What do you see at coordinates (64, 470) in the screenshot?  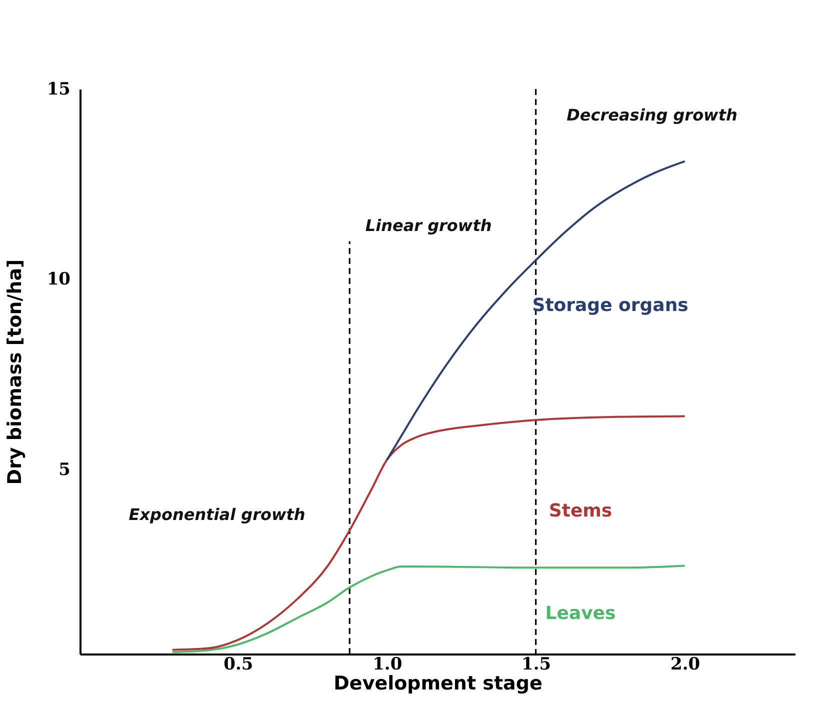 I see `y-tick-label: 5` at bounding box center [64, 470].